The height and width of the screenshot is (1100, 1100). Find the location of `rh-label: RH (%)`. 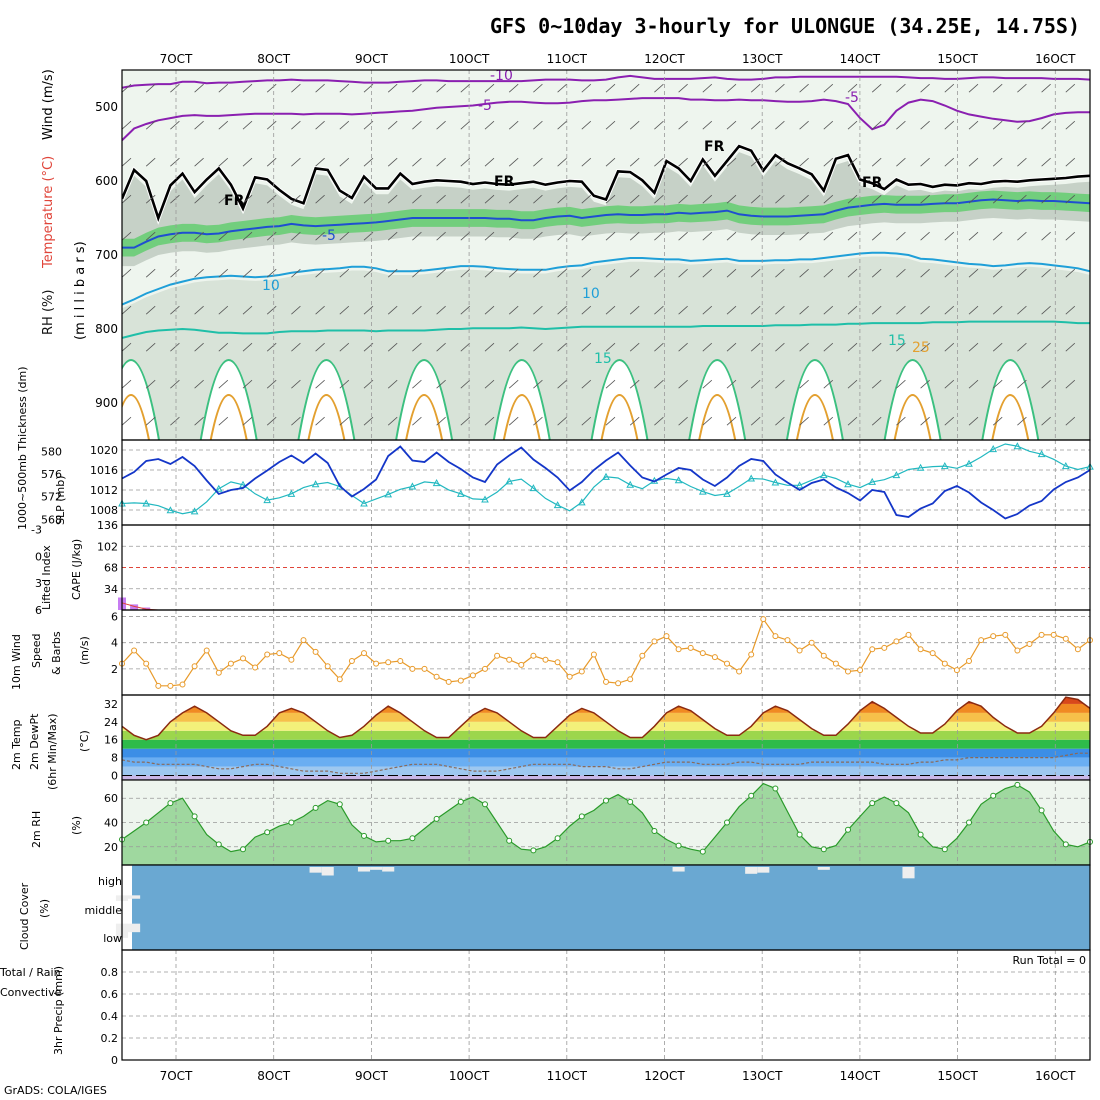

rh-label: RH (%) is located at coordinates (48, 312).